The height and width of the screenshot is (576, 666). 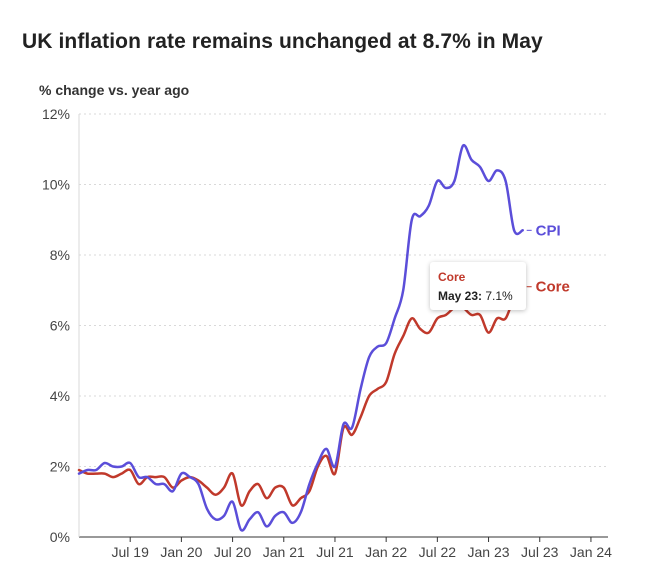 What do you see at coordinates (131, 552) in the screenshot?
I see `x-tick-label: Jul 19` at bounding box center [131, 552].